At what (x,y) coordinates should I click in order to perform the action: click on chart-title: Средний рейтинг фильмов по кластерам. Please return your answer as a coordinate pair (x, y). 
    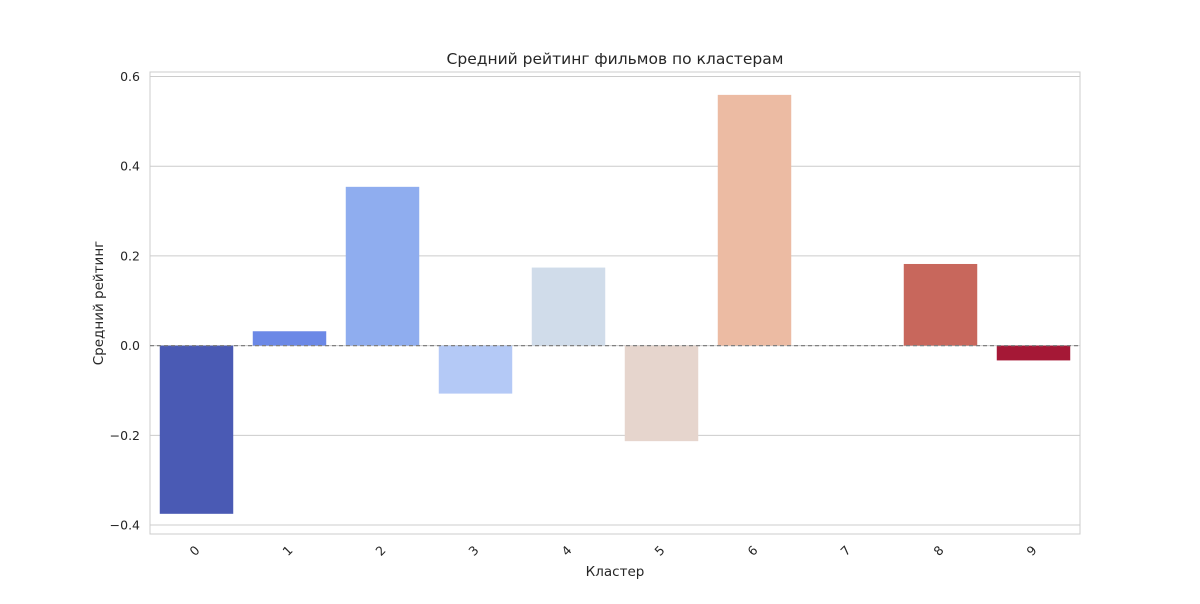
    Looking at the image, I should click on (615, 59).